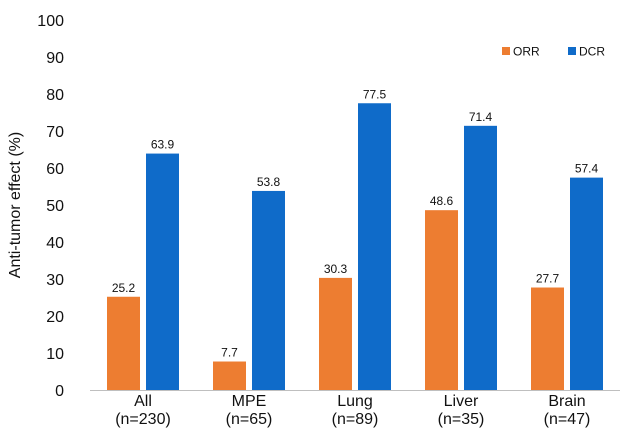  Describe the element at coordinates (548, 279) in the screenshot. I see `data-label-orr: 27.7` at that location.